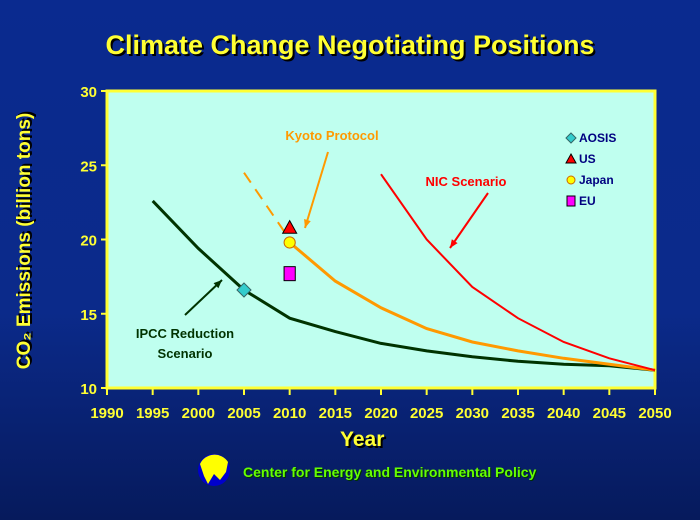 Image resolution: width=700 pixels, height=520 pixels. Describe the element at coordinates (350, 45) in the screenshot. I see `chart-title: Climate Change Negotiating Positions` at that location.